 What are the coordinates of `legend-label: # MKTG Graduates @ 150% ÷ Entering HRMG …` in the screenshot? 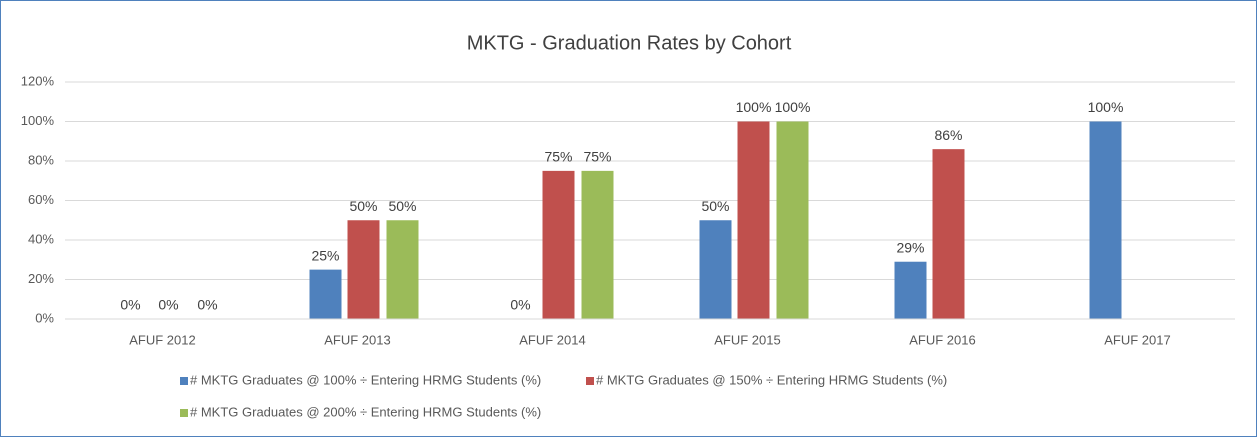 It's located at (771, 379).